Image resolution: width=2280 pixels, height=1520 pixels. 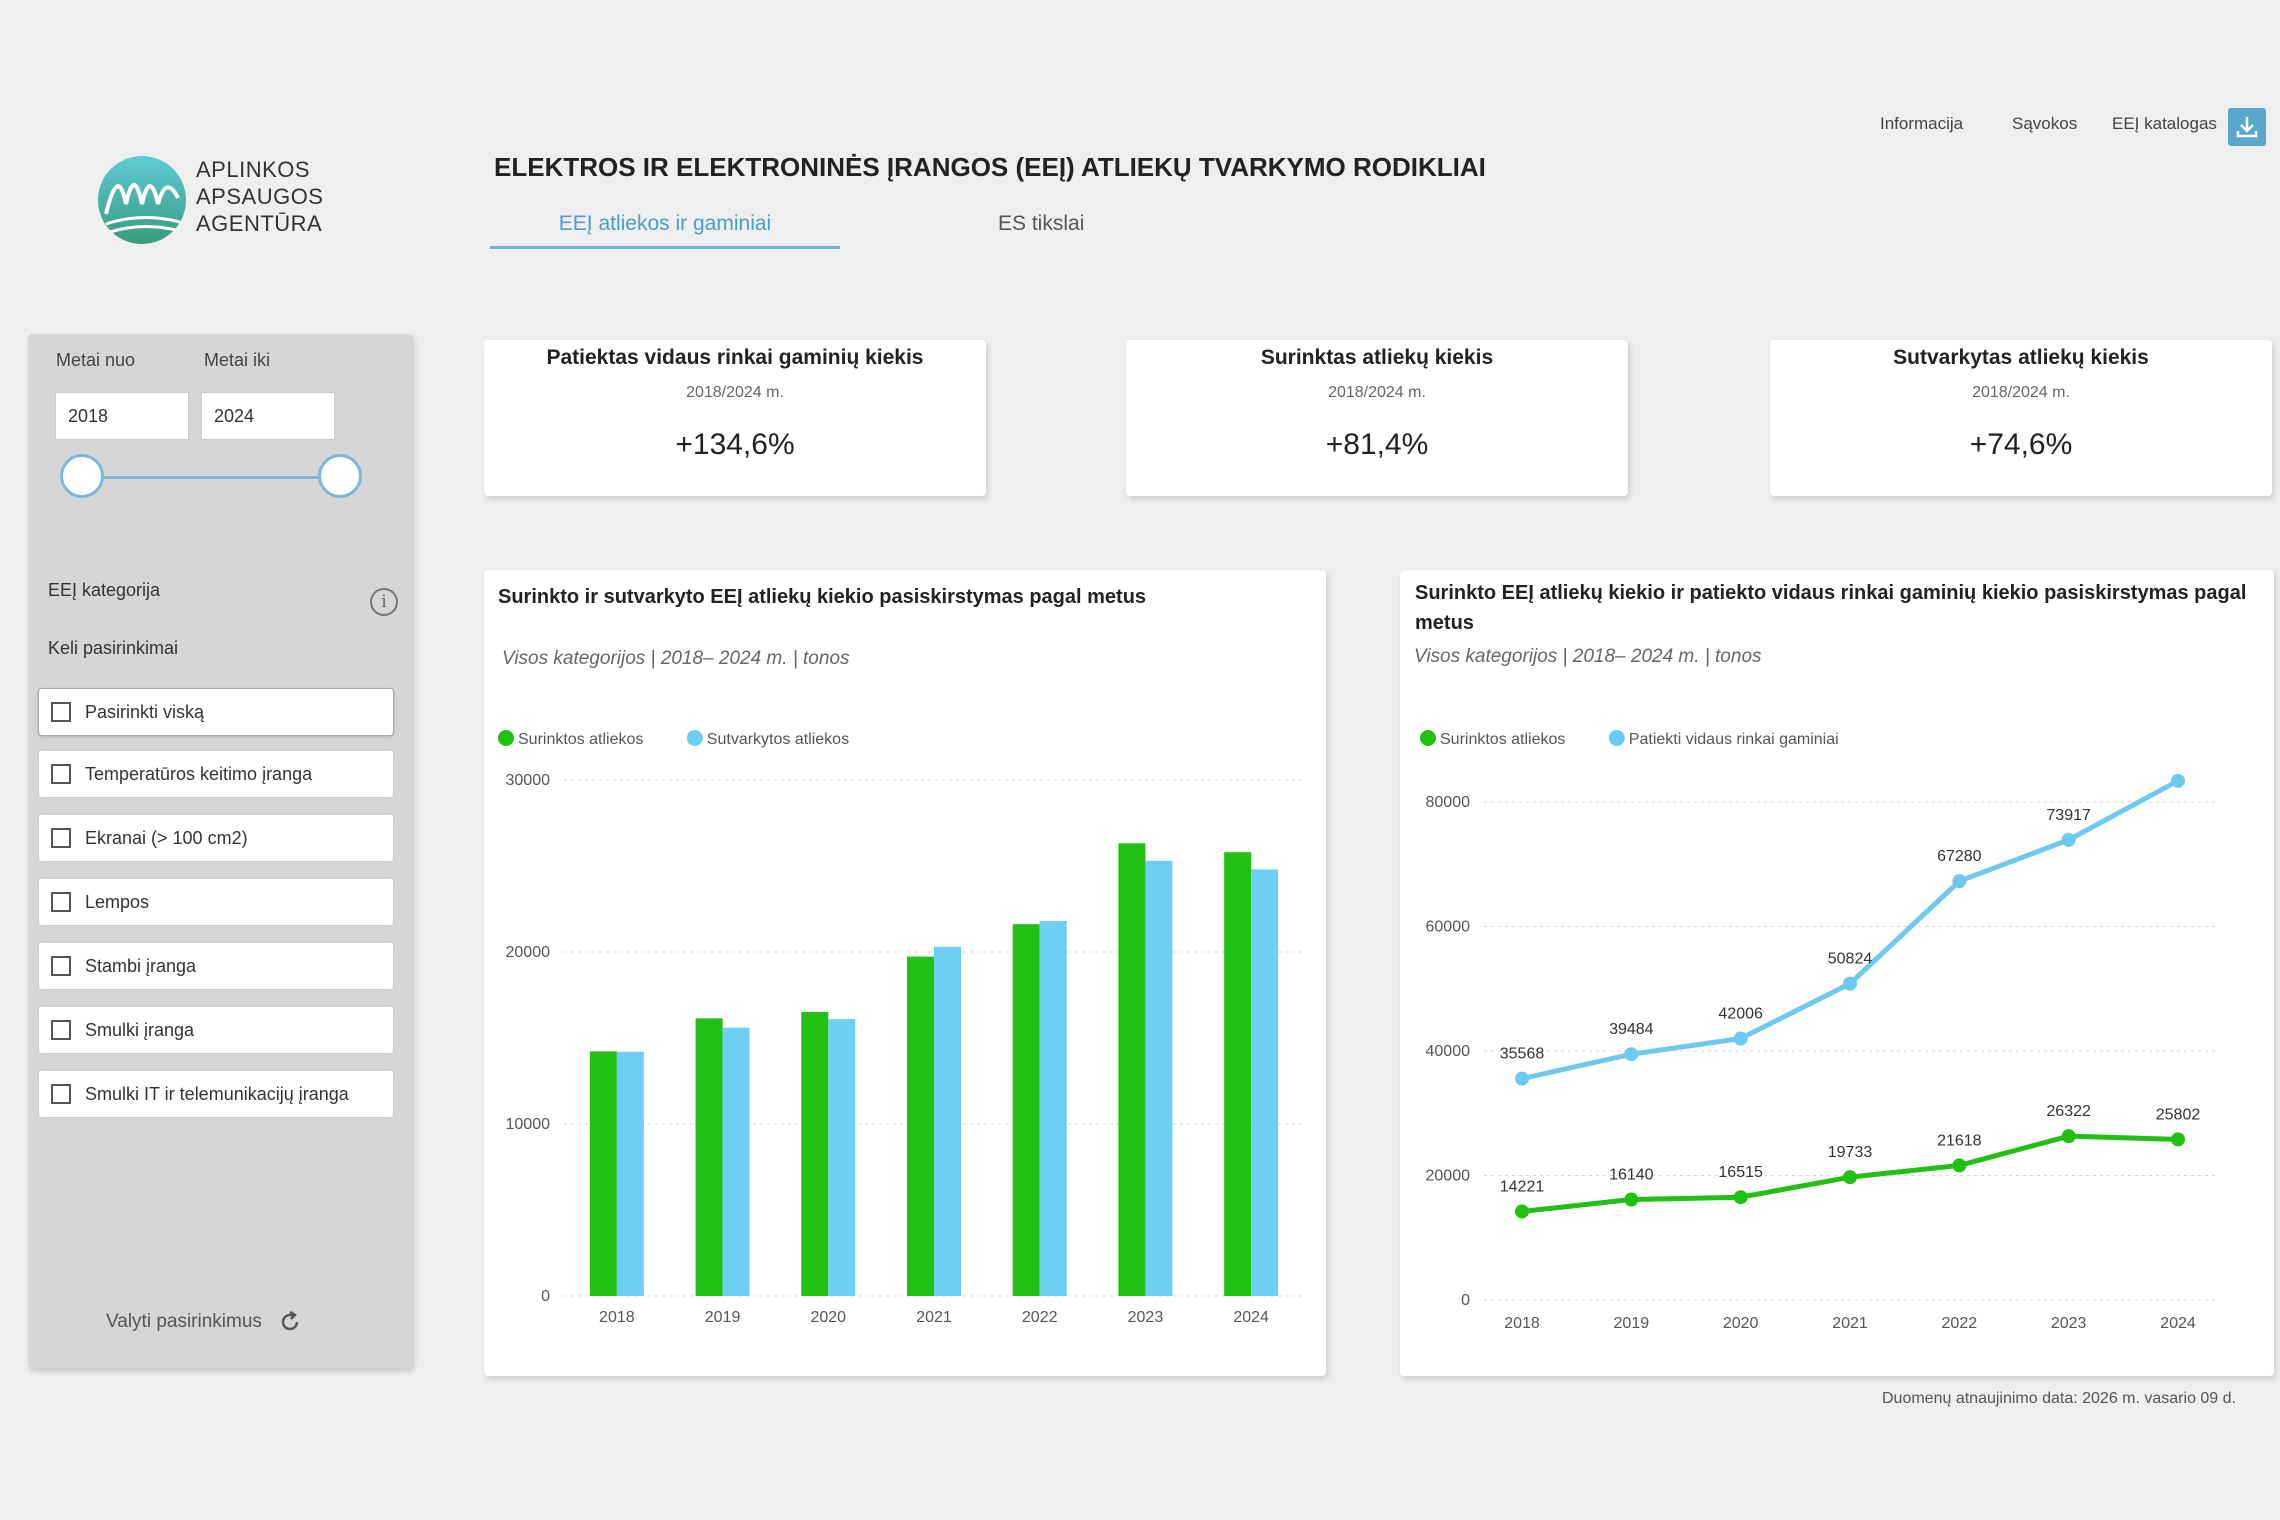 I want to click on year-from-label: Metai nuo, so click(x=96, y=360).